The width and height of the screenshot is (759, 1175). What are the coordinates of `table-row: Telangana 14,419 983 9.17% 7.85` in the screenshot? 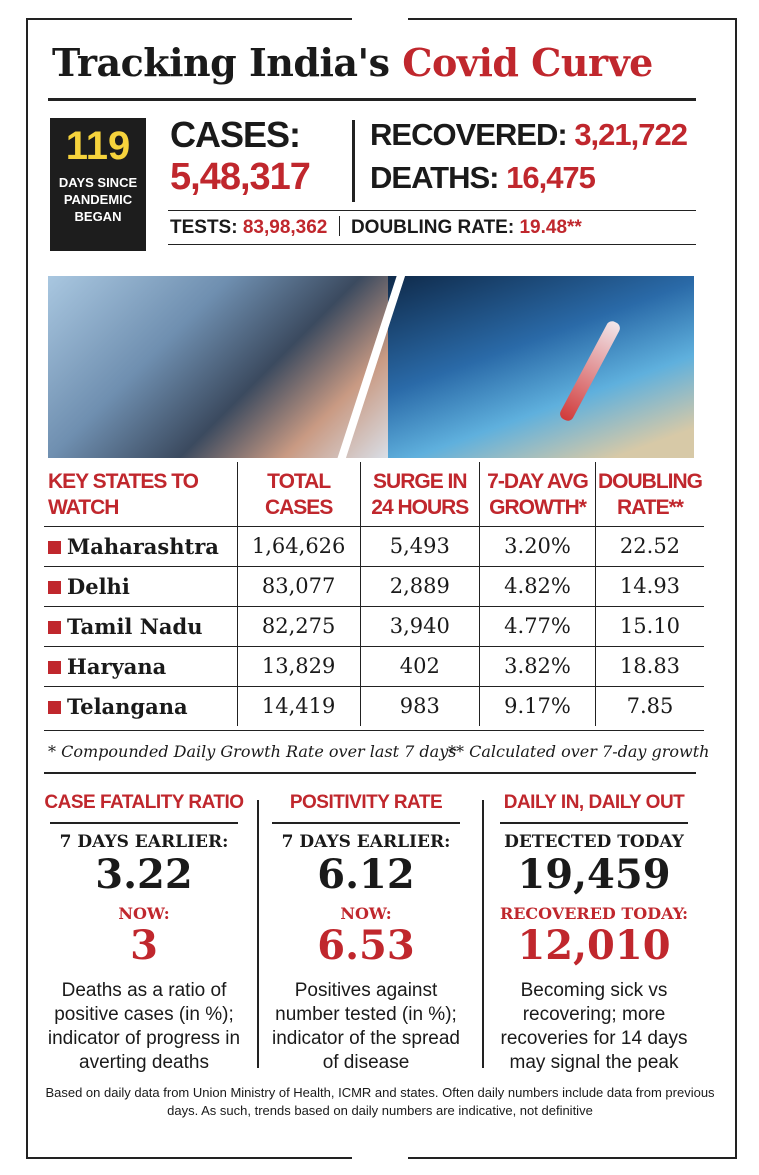 It's located at (374, 705).